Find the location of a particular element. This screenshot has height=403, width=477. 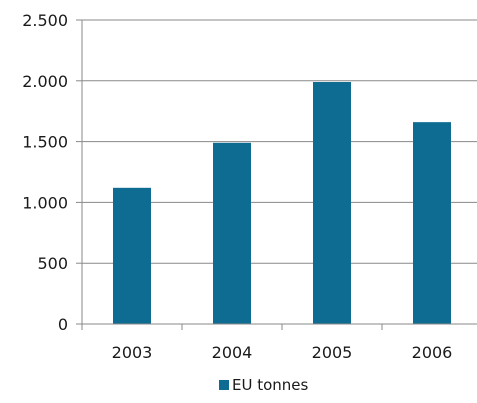

legend-swatch is located at coordinates (224, 385).